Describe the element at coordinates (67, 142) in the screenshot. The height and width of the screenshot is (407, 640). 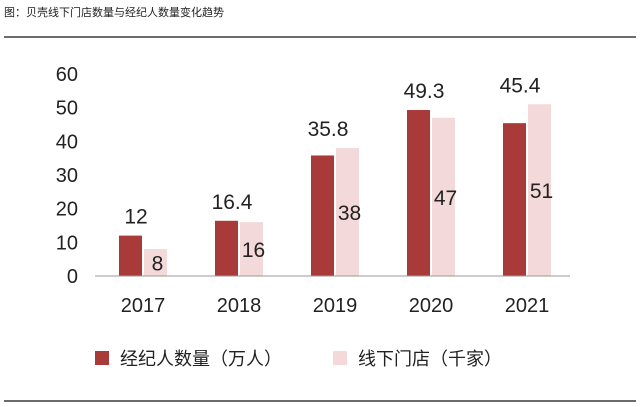
I see `y-tick-label: 40` at that location.